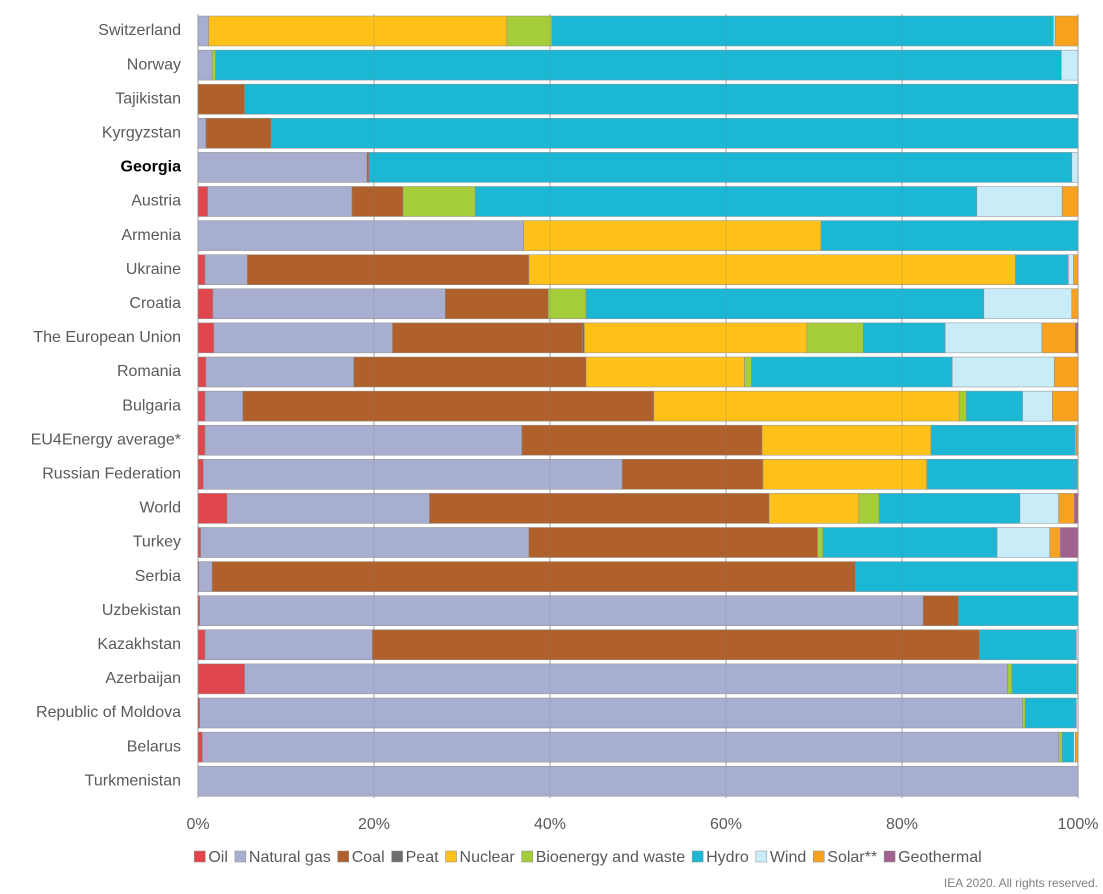 The image size is (1103, 894). Describe the element at coordinates (1021, 883) in the screenshot. I see `footnote: IEA 2020. All rights reserved.` at that location.